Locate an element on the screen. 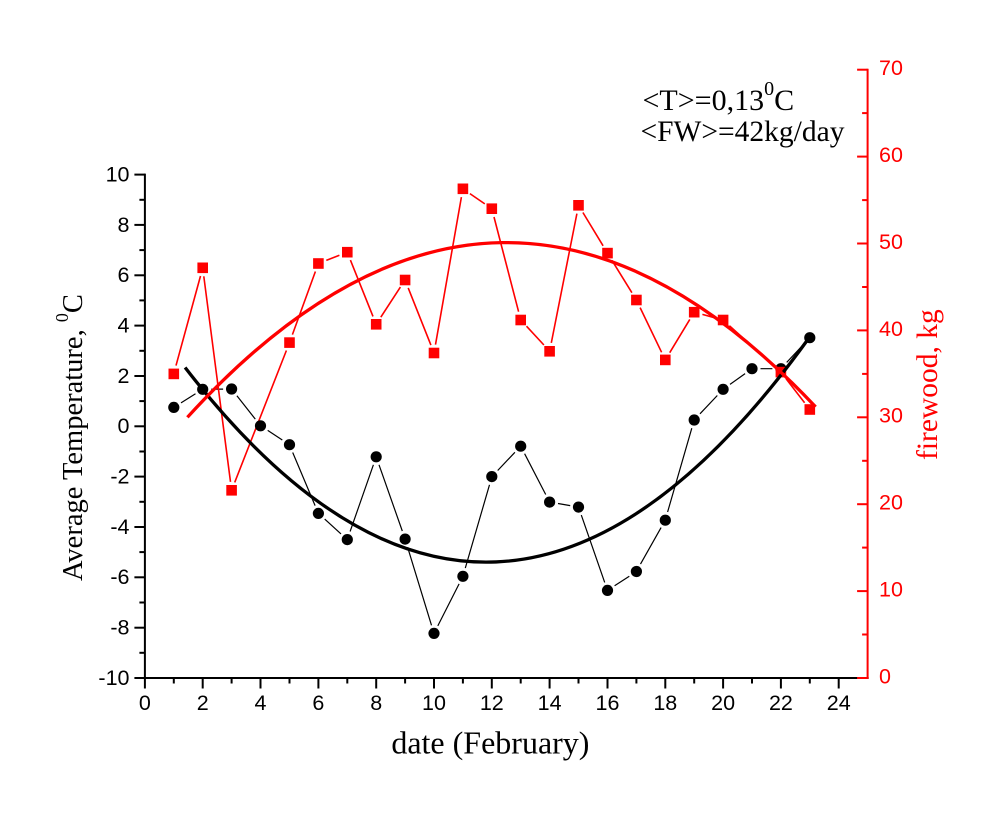  svg-text: -8 is located at coordinates (119, 628).